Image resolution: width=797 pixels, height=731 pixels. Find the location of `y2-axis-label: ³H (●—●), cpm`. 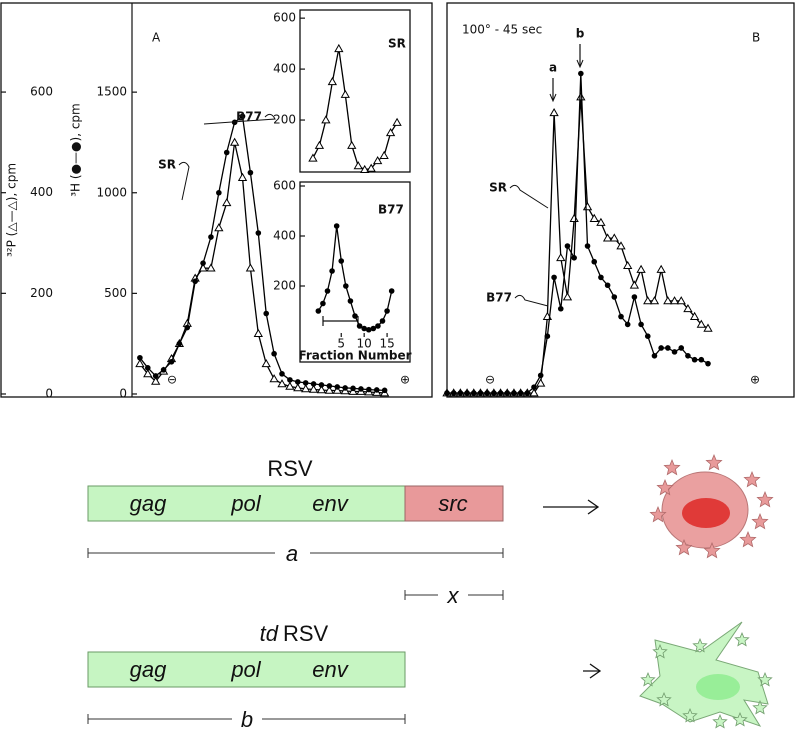

y2-axis-label: ³H (●—●), cpm is located at coordinates (76, 150).